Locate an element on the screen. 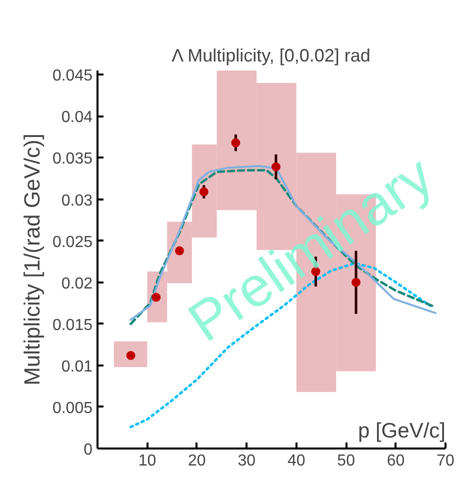 Image resolution: width=459 pixels, height=502 pixels. y-tick-label: 0.02 is located at coordinates (77, 283).